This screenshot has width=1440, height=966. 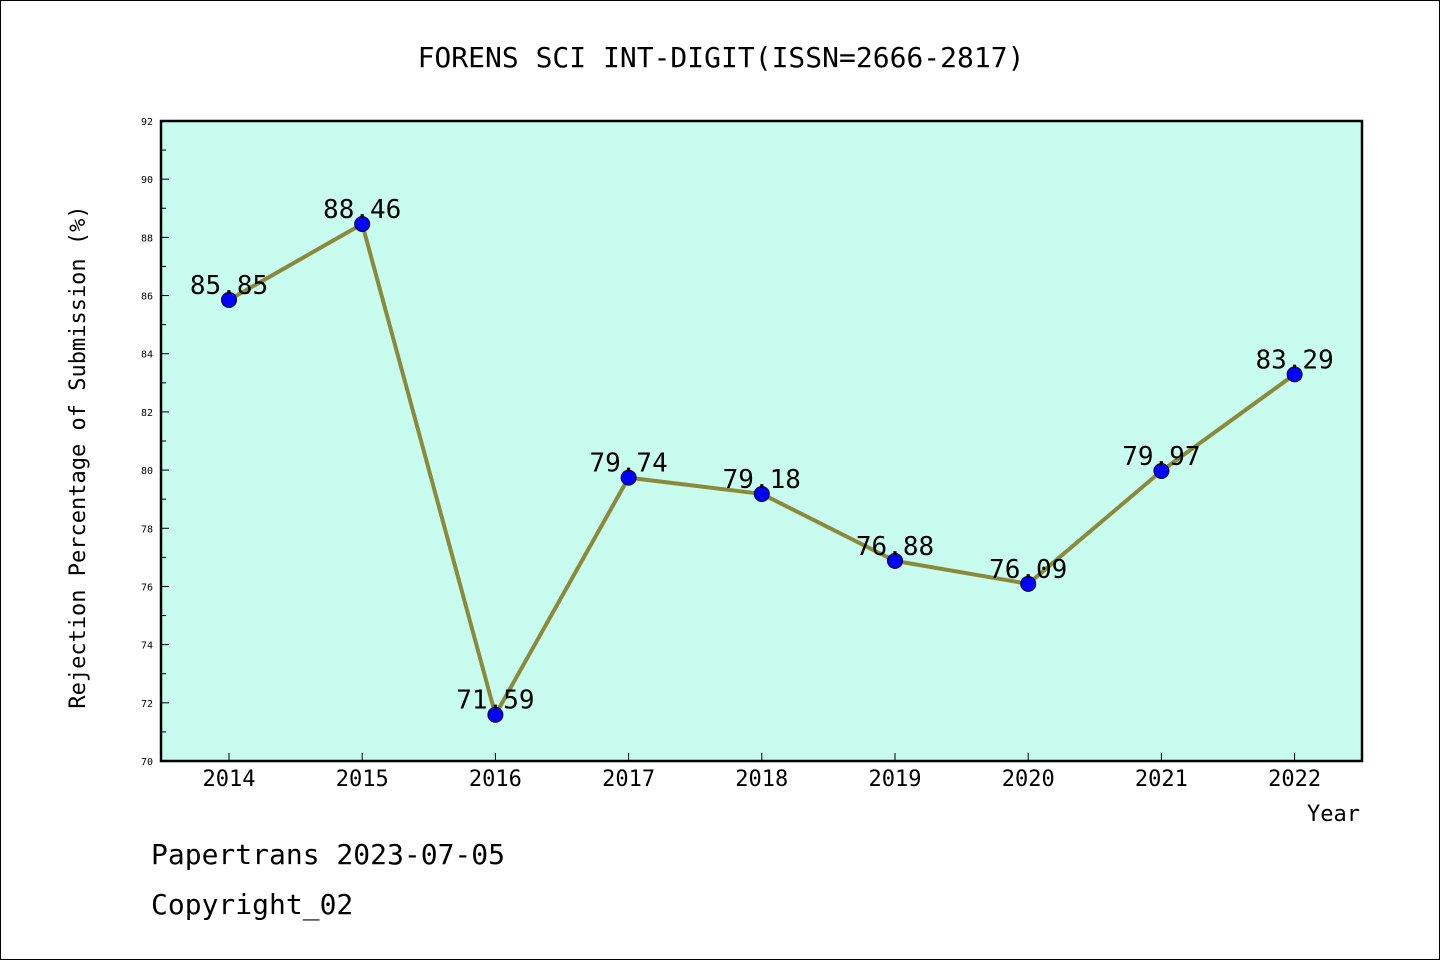 I want to click on x-tick-label: 2022, so click(x=1294, y=779).